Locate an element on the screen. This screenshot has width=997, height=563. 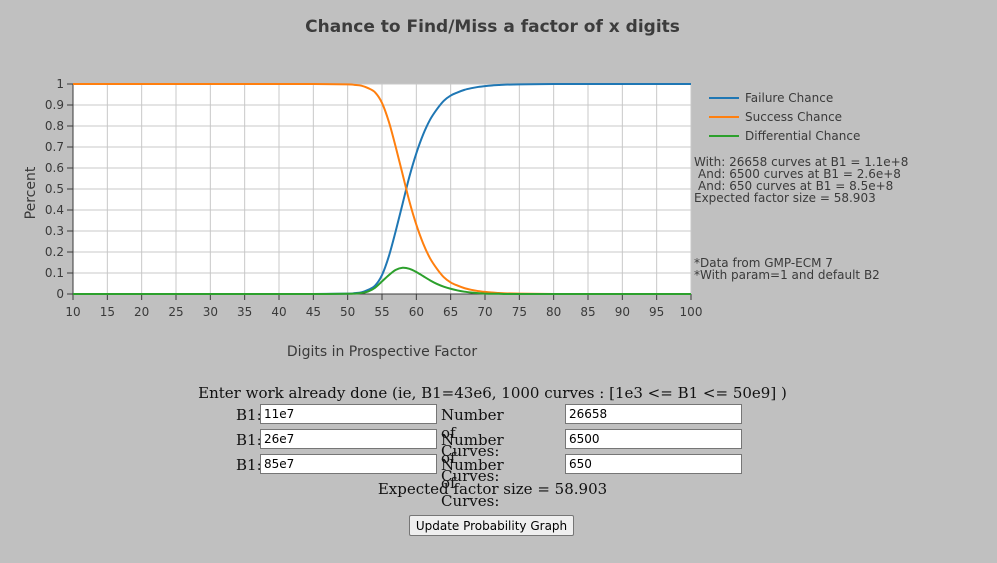
x-tick-label: 75 is located at coordinates (519, 312).